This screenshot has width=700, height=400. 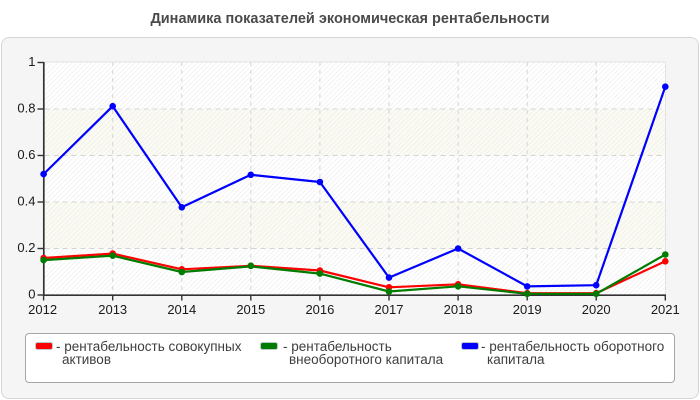 I want to click on svg-text: 0.4, so click(x=26, y=201).